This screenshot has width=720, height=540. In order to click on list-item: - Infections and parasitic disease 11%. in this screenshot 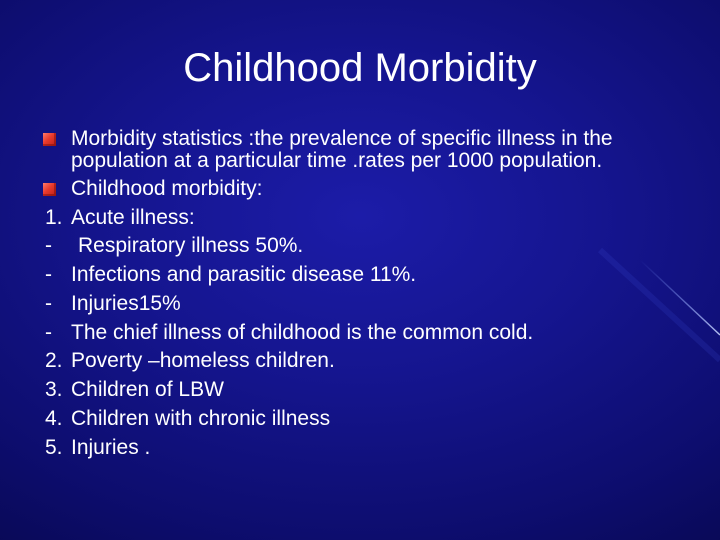, I will do `click(350, 275)`.